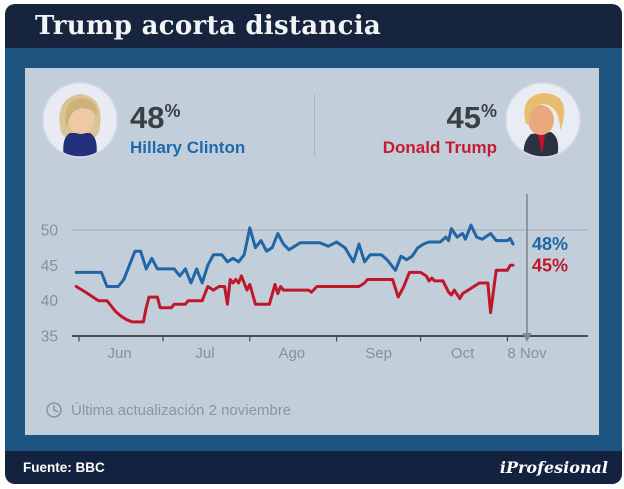 This screenshot has width=624, height=489. Describe the element at coordinates (378, 353) in the screenshot. I see `svg-text: Sep` at that location.